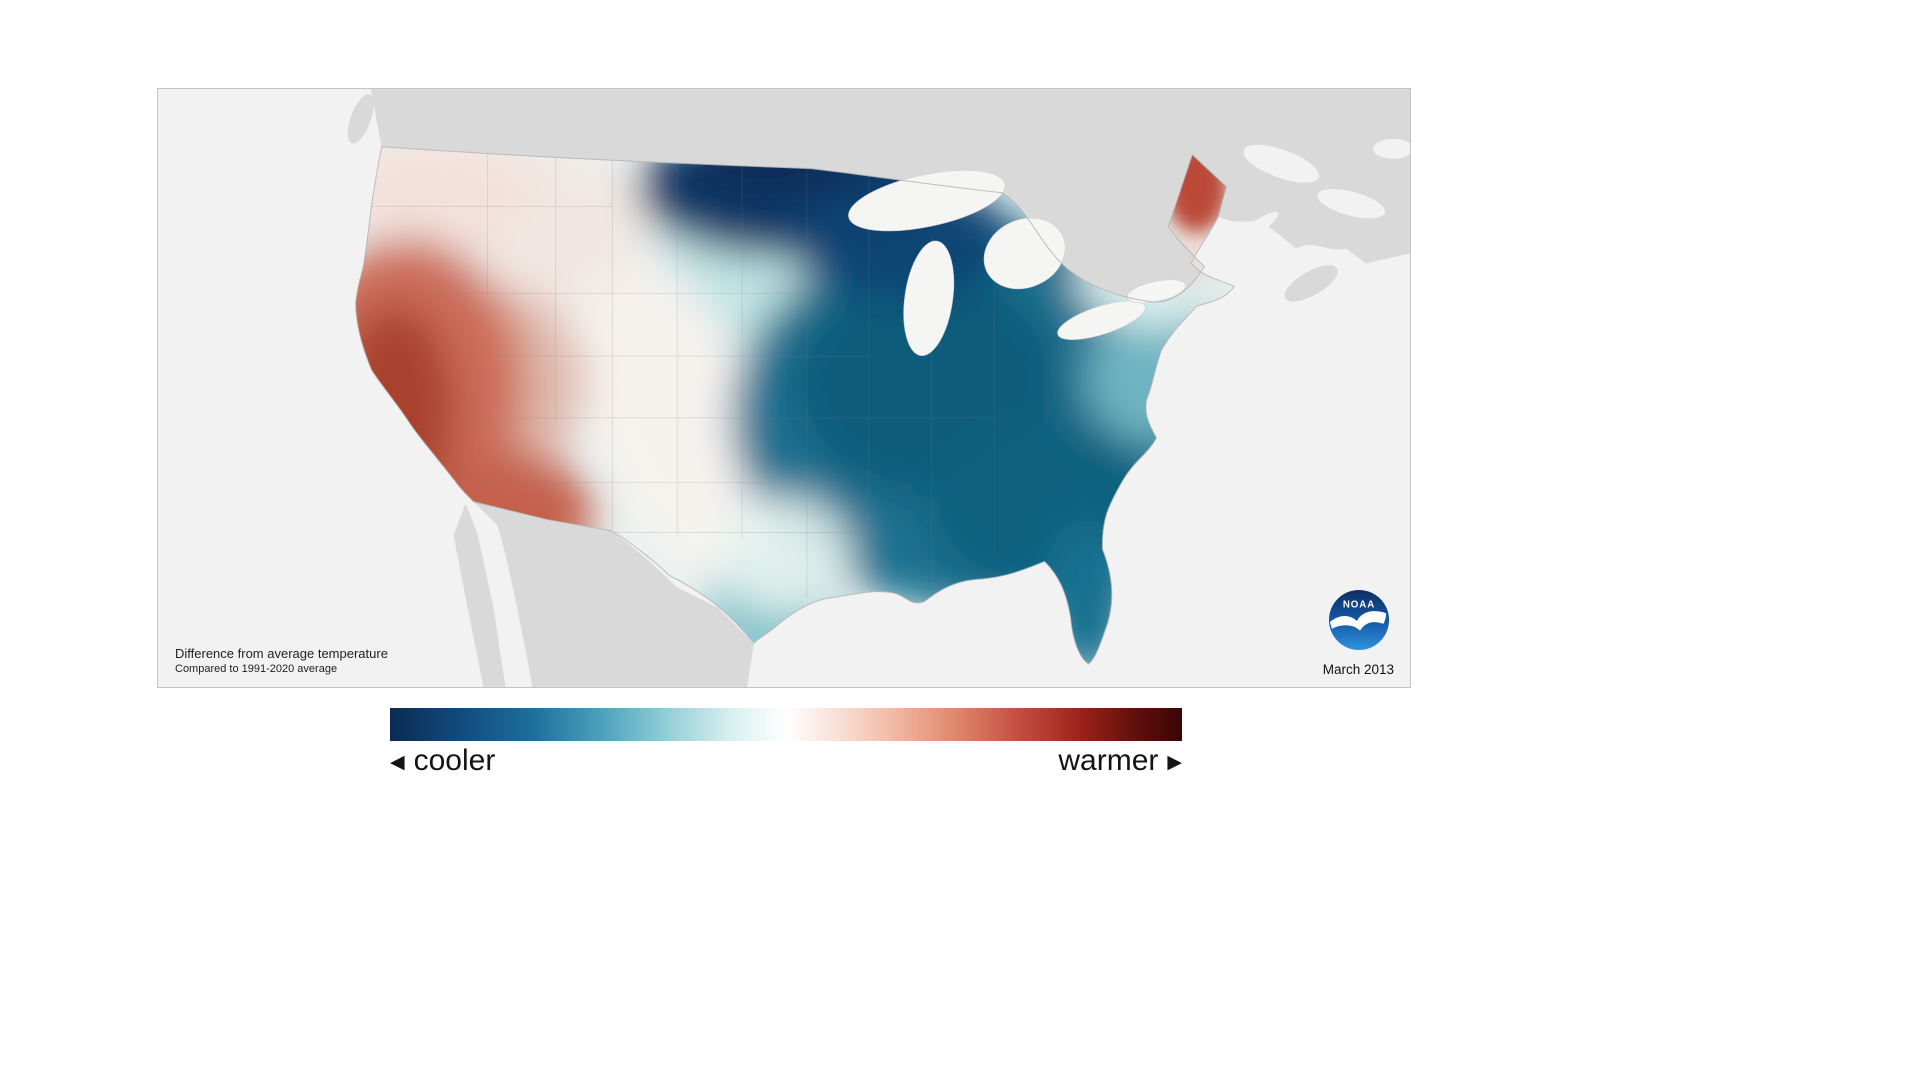 This screenshot has height=1080, width=1920. I want to click on mexico-landmass, so click(604, 594).